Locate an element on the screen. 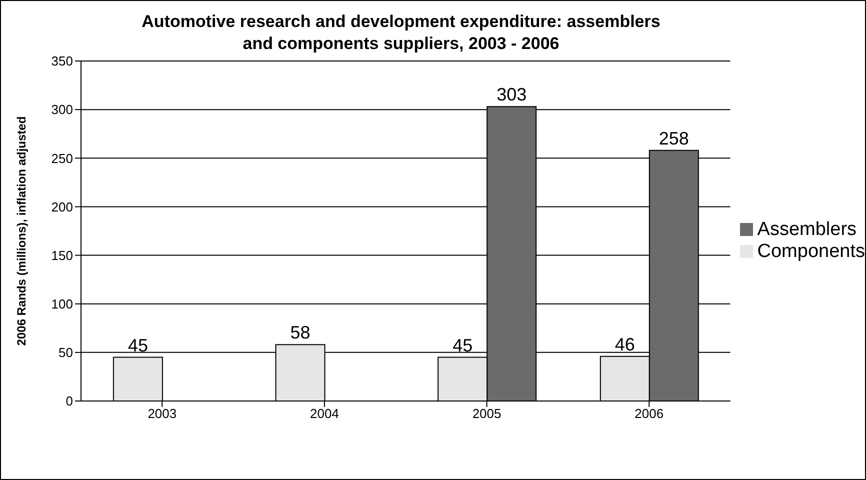  x-tick-label: 2004 is located at coordinates (324, 414).